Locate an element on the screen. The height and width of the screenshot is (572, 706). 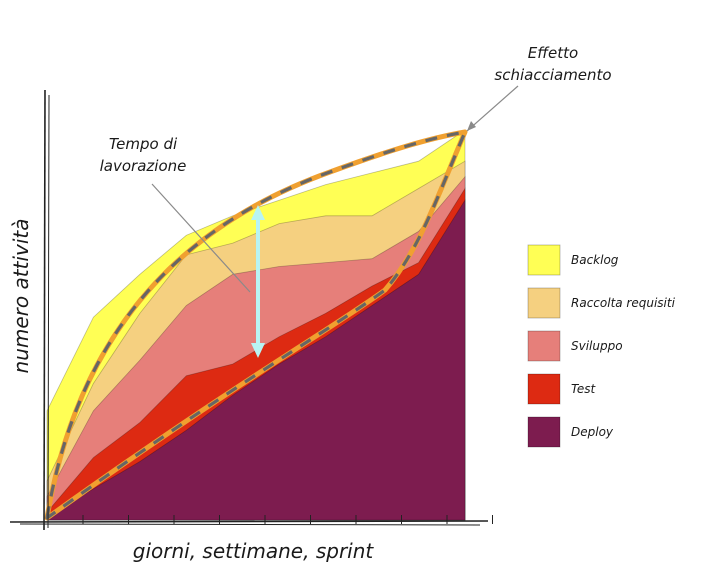
annotation-tempo-lavorazione: Tempo di lavorazione is located at coordinates (175, 214).